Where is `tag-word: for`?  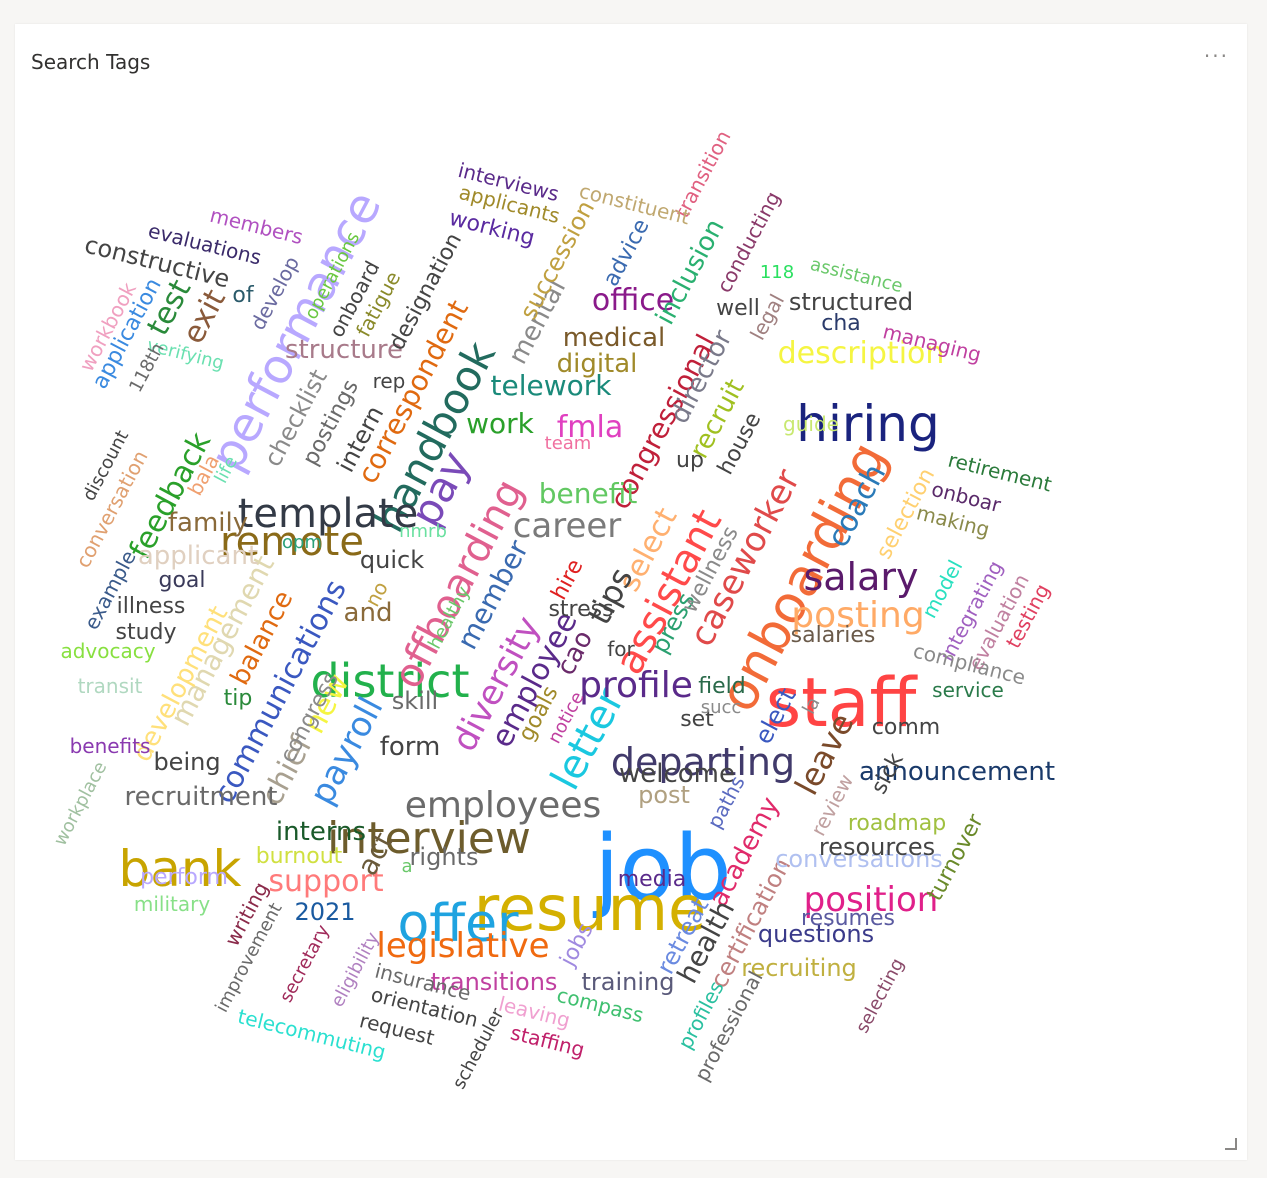 tag-word: for is located at coordinates (621, 649).